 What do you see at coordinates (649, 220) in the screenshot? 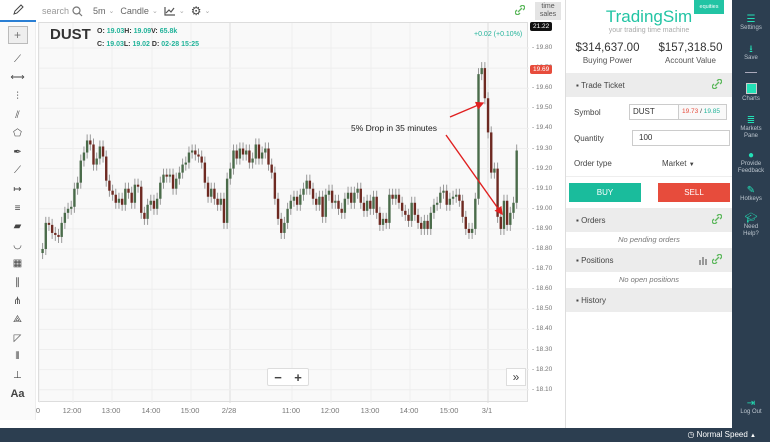
I see `orders-header: ▪ Orders` at bounding box center [649, 220].